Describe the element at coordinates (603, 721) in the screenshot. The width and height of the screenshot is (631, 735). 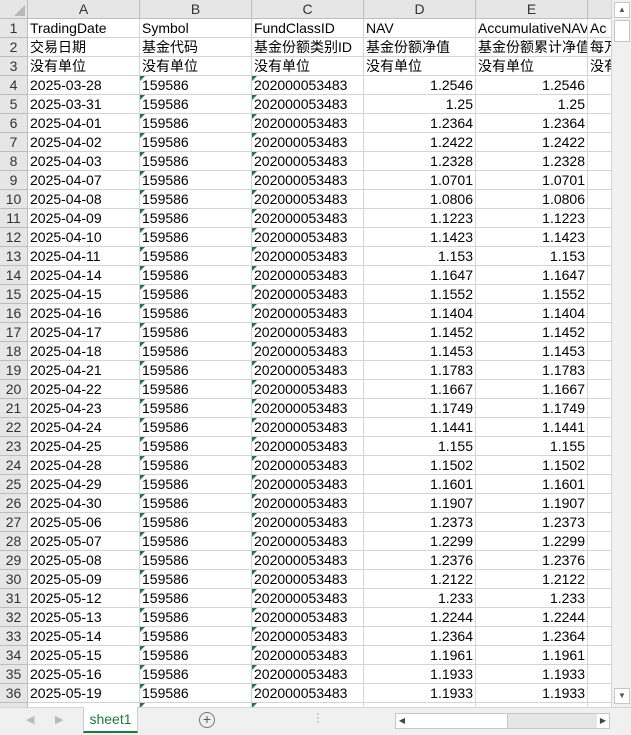
I see `scroll-right-icon: ▶` at that location.